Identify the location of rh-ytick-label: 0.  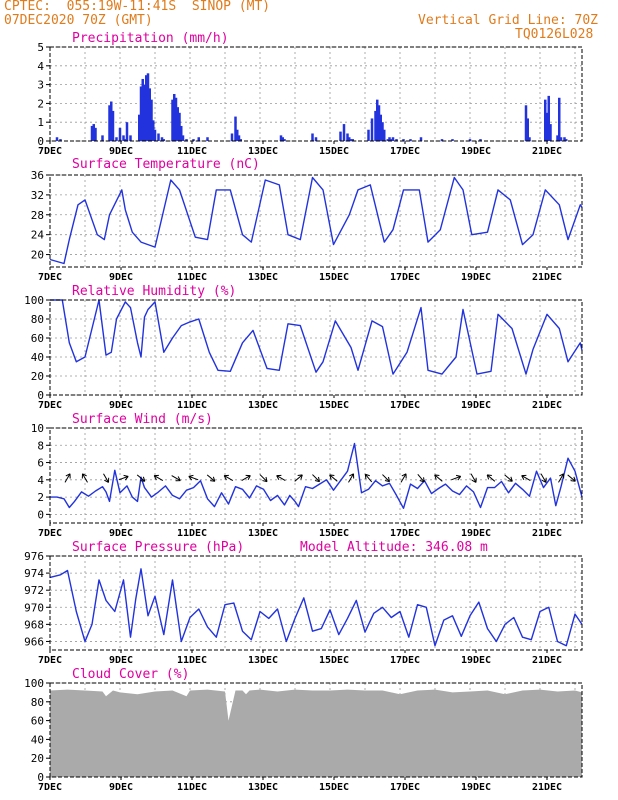
(40, 395).